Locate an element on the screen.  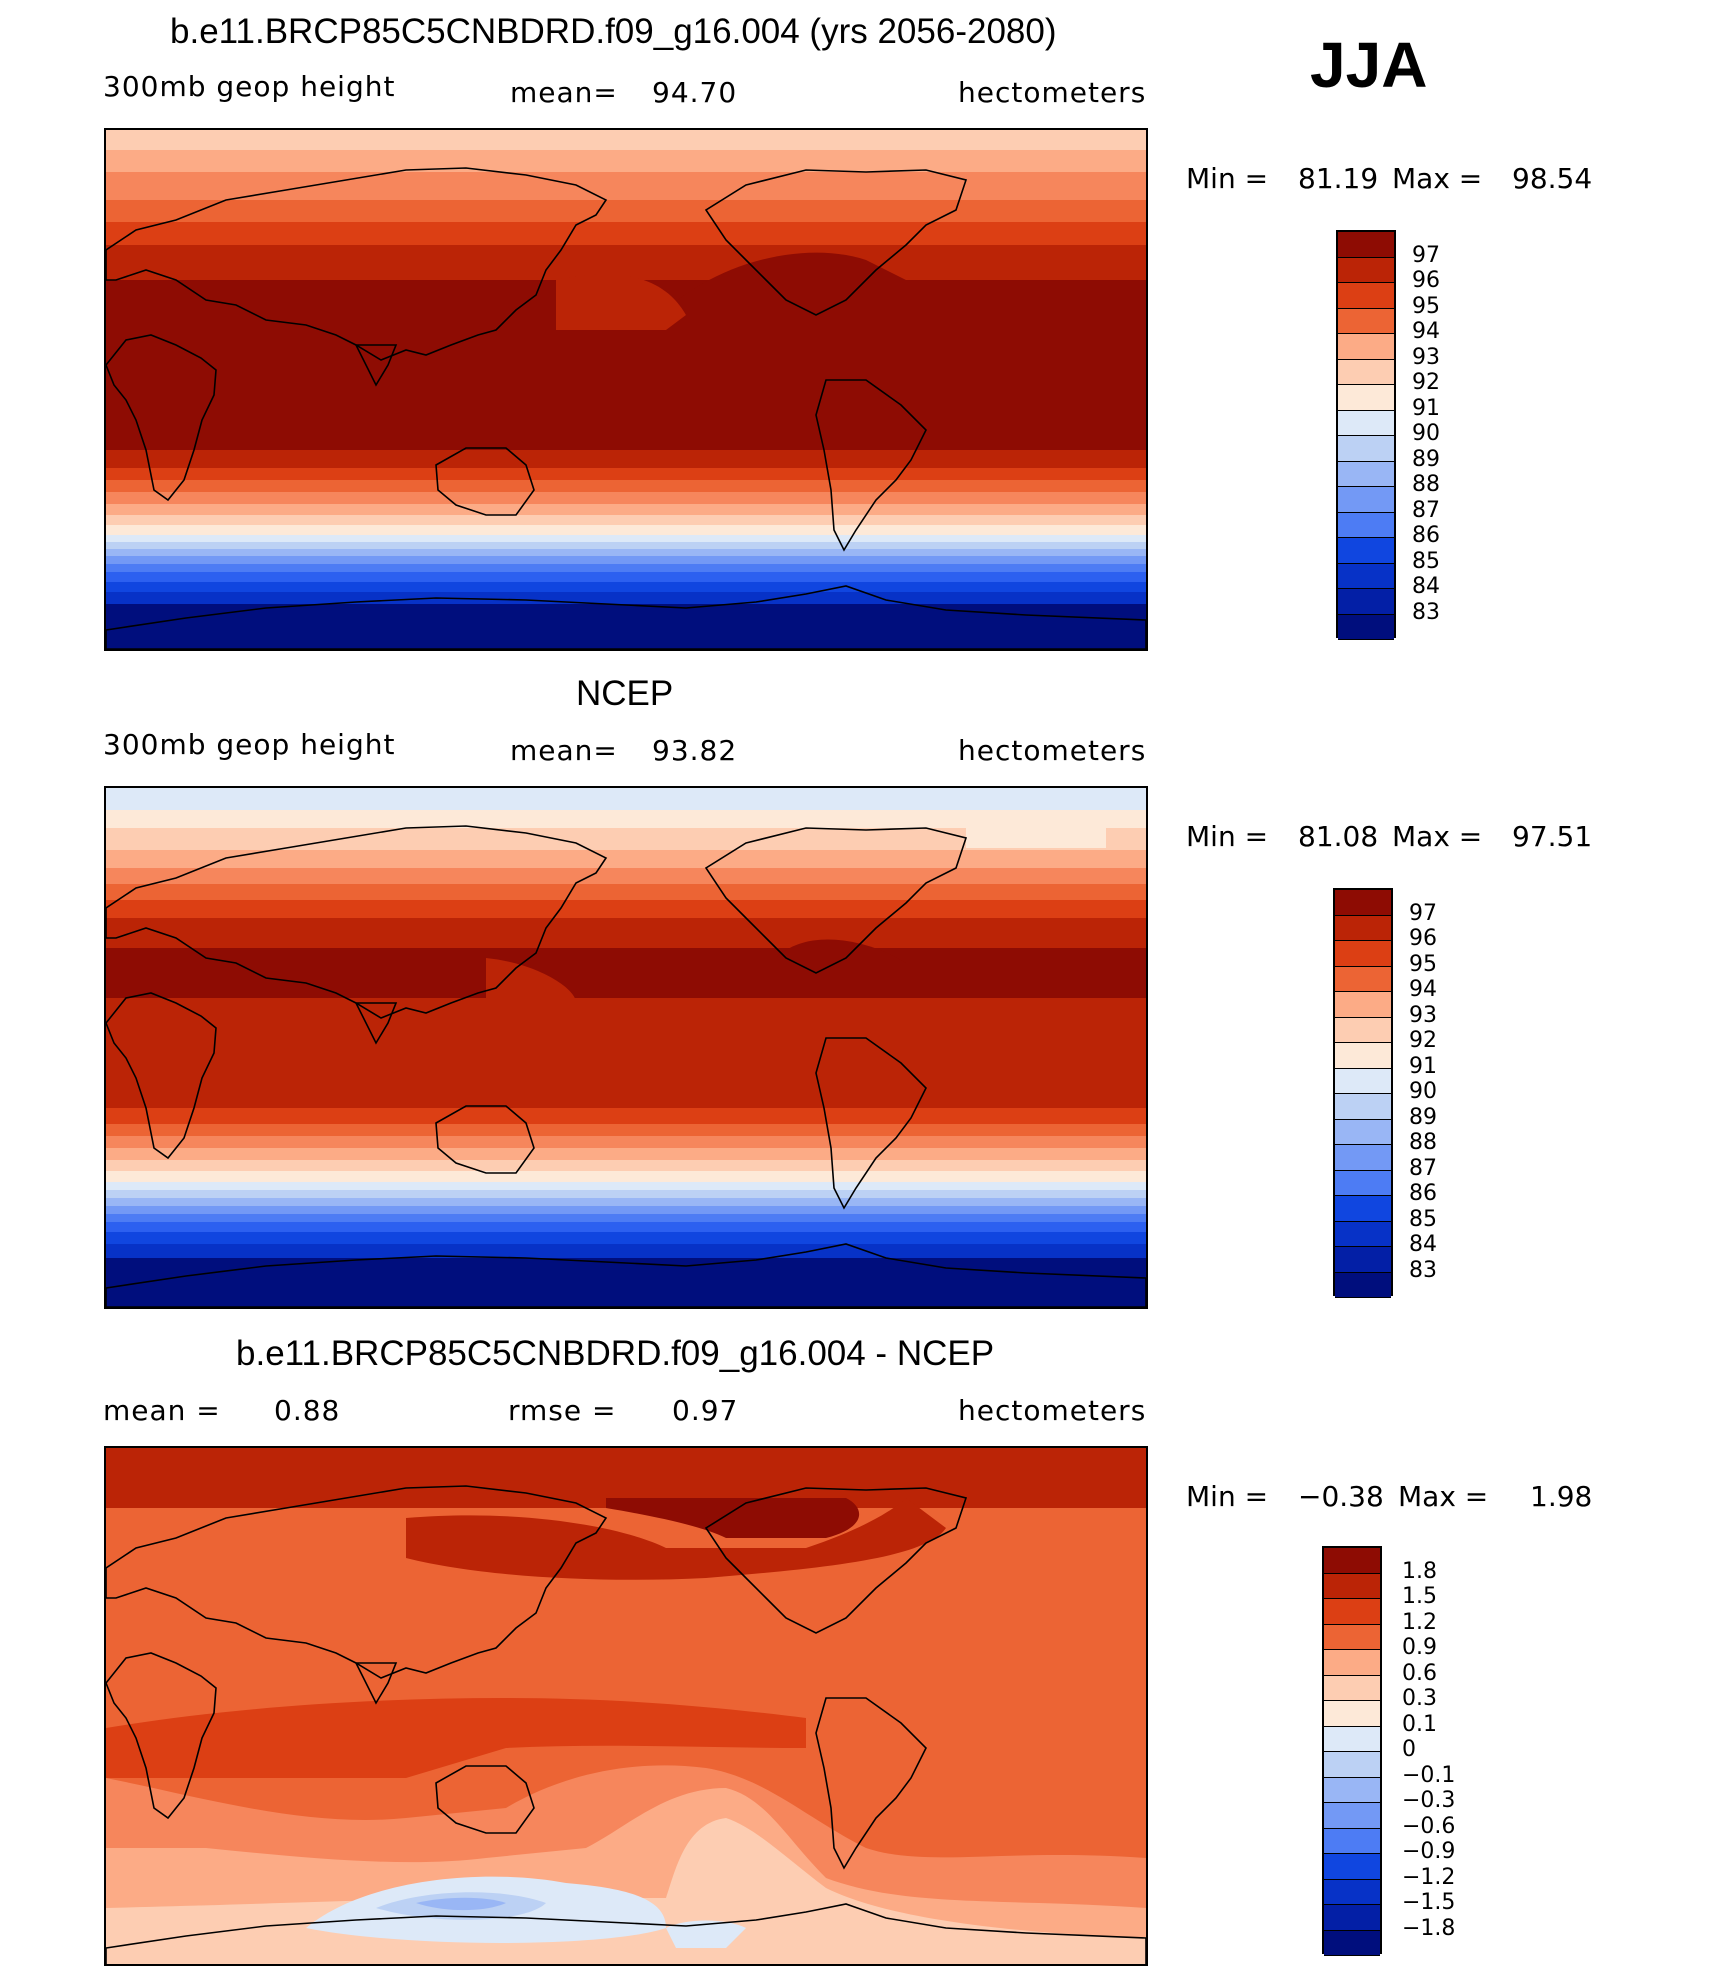
mean-label: mean= is located at coordinates (564, 750).